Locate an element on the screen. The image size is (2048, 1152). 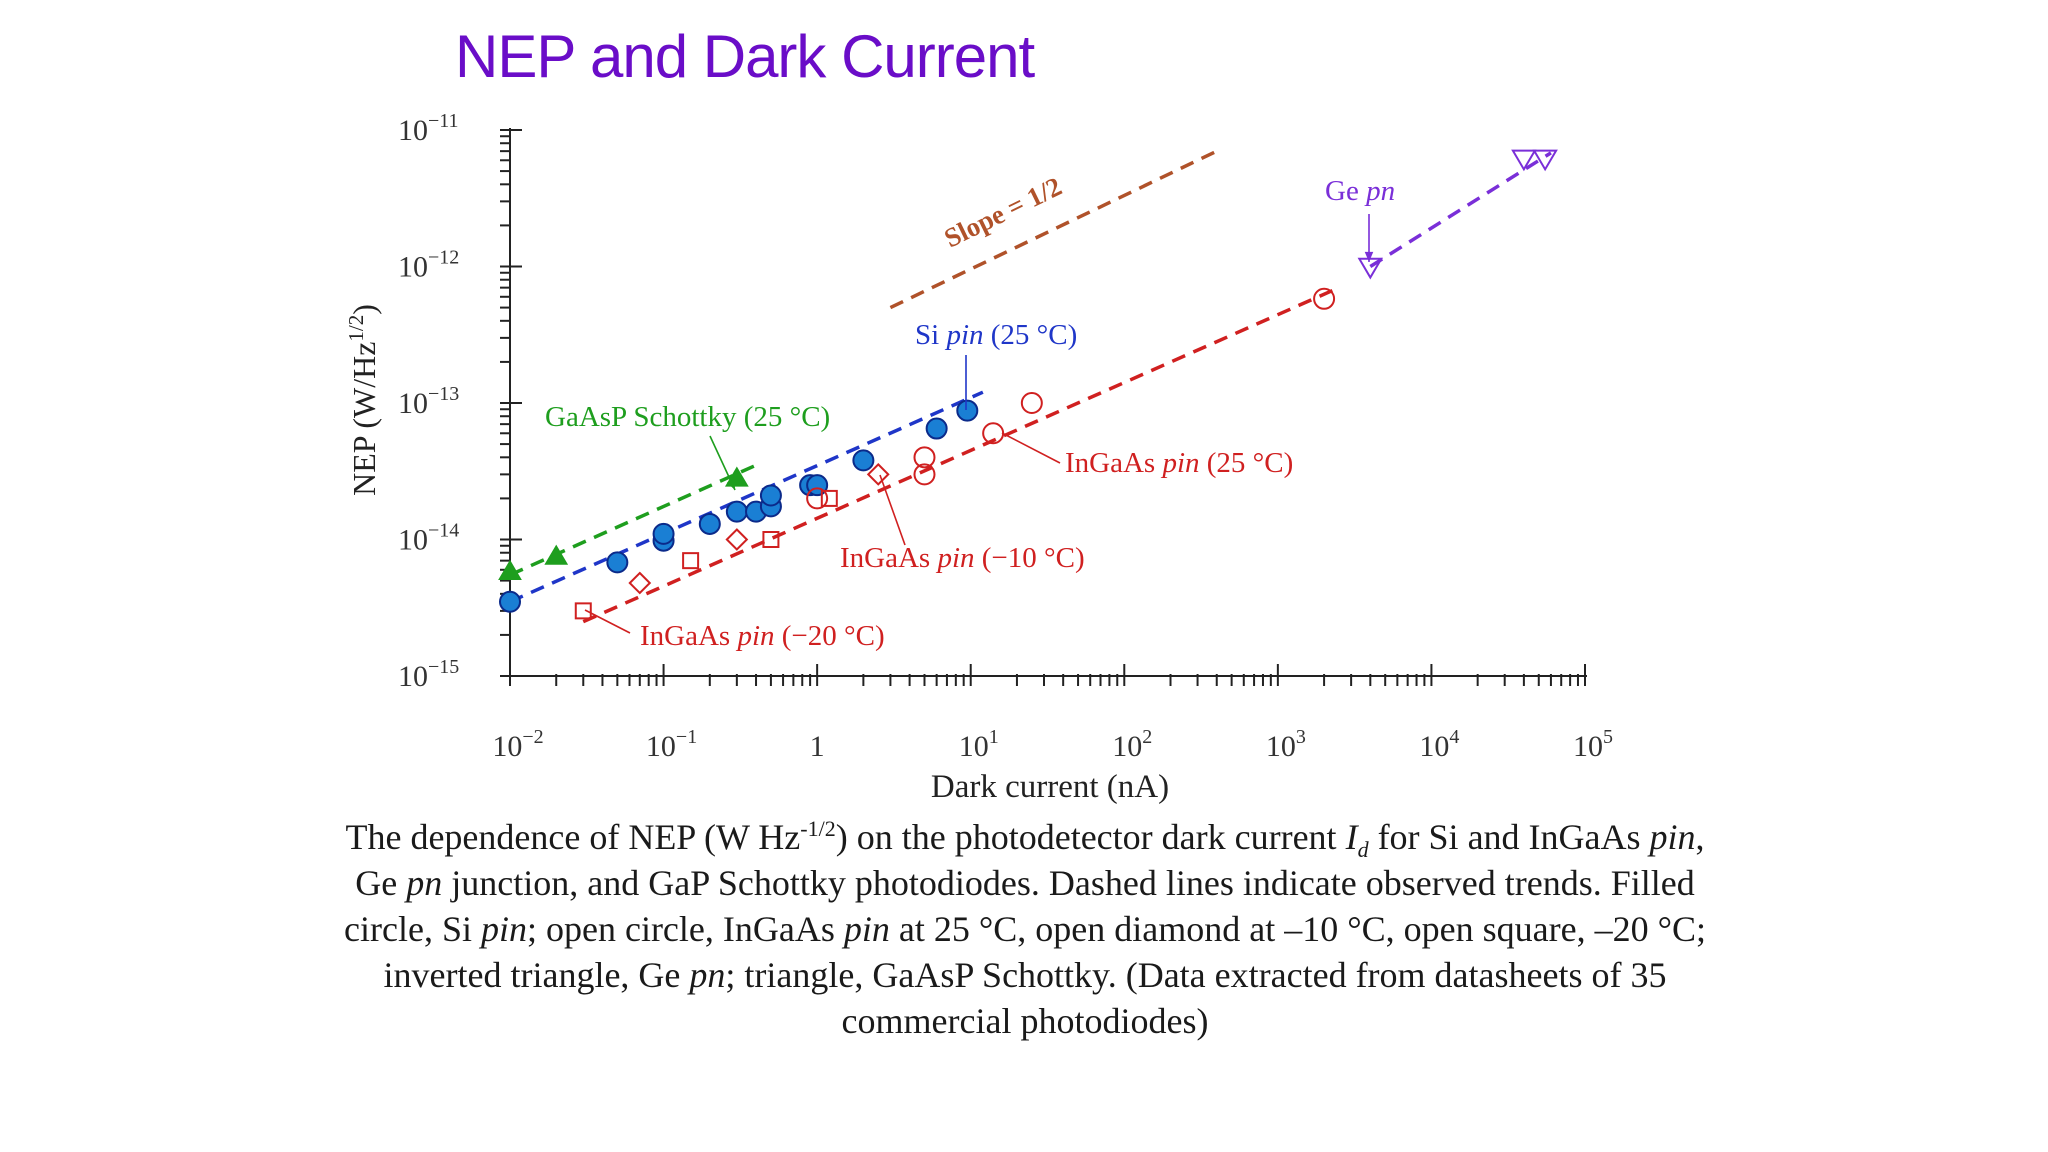
caption-text: ) on the photodetector dark current is located at coordinates (1090, 837).